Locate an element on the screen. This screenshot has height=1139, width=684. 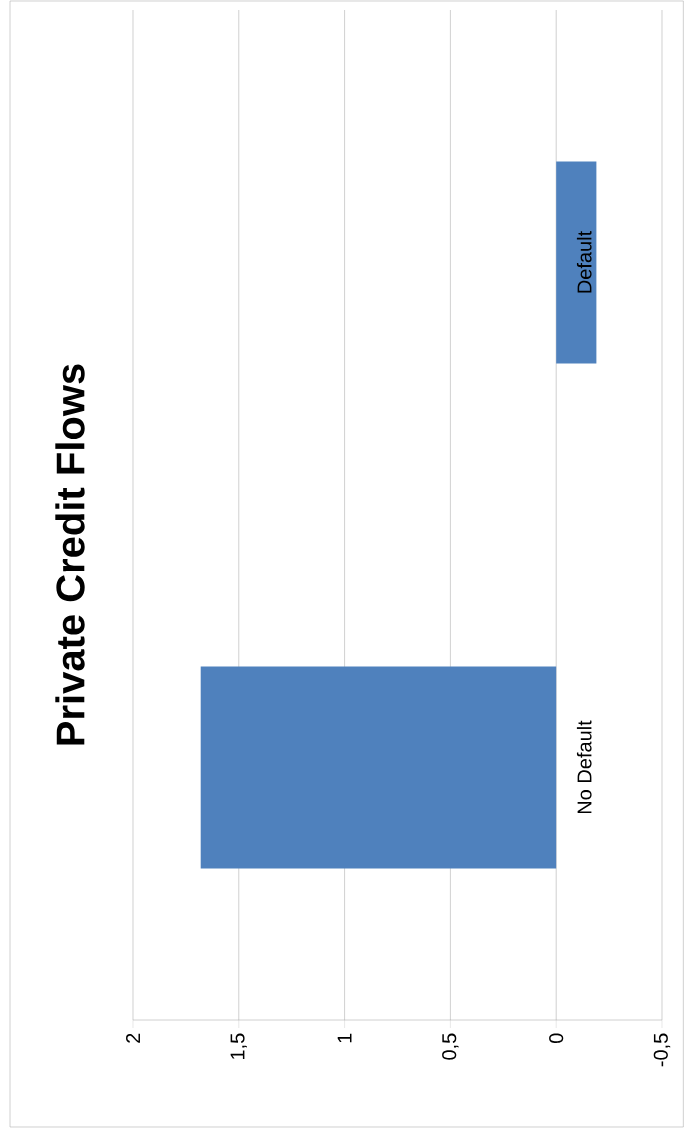
x-tick-label: 0 is located at coordinates (556, 1038).